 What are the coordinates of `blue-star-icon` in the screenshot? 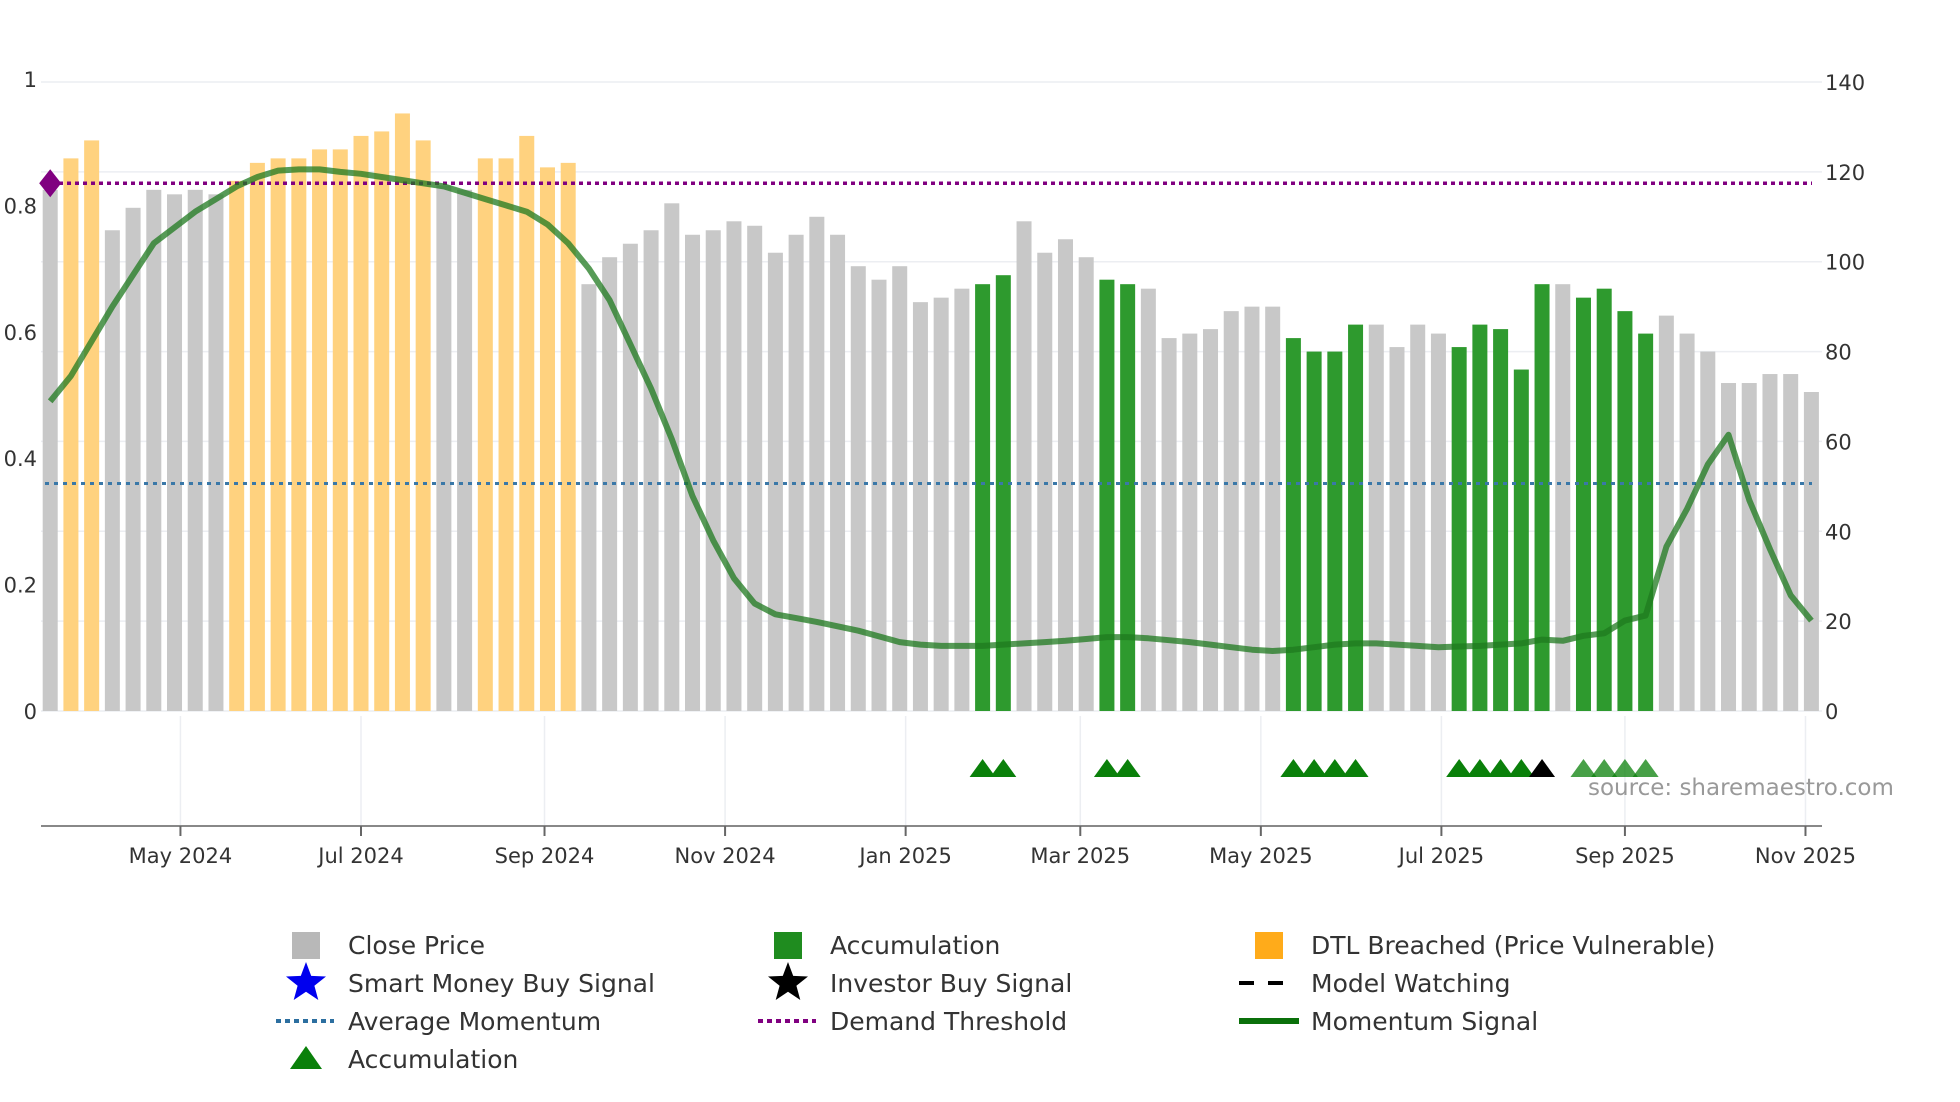 It's located at (306, 981).